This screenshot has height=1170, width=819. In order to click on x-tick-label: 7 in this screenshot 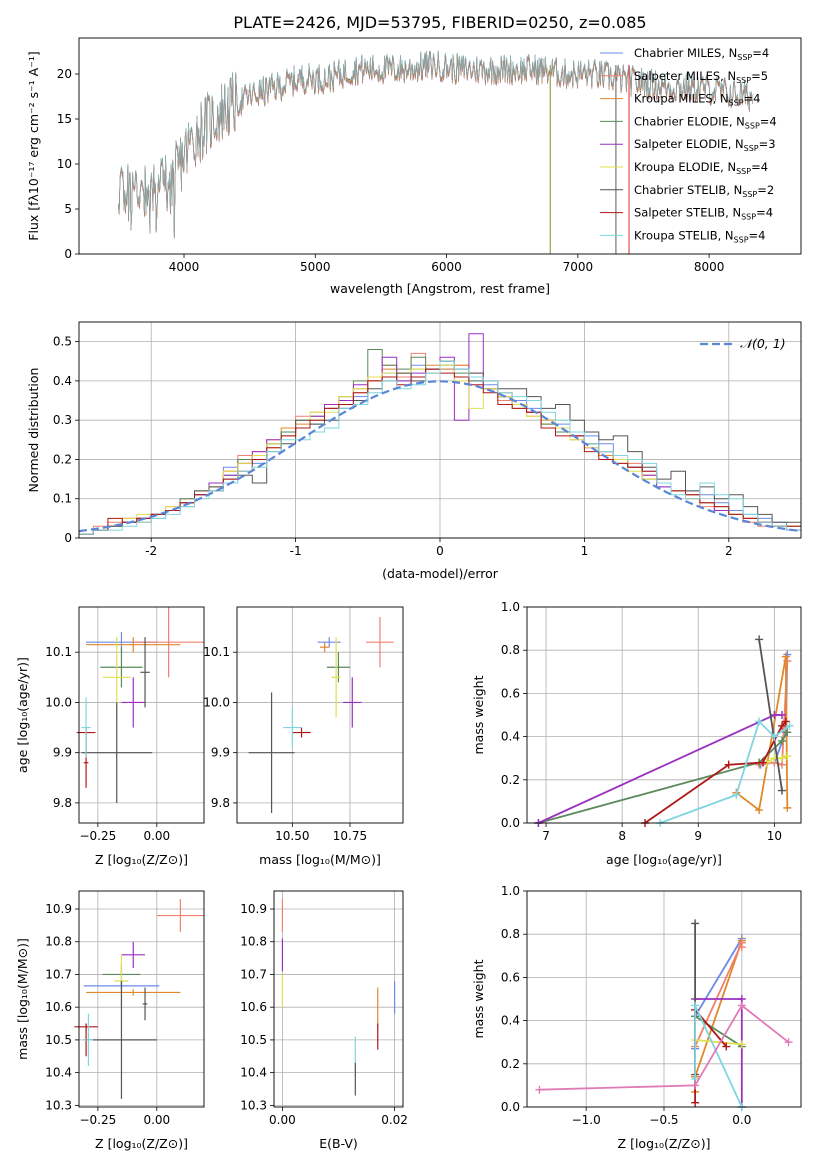, I will do `click(546, 836)`.